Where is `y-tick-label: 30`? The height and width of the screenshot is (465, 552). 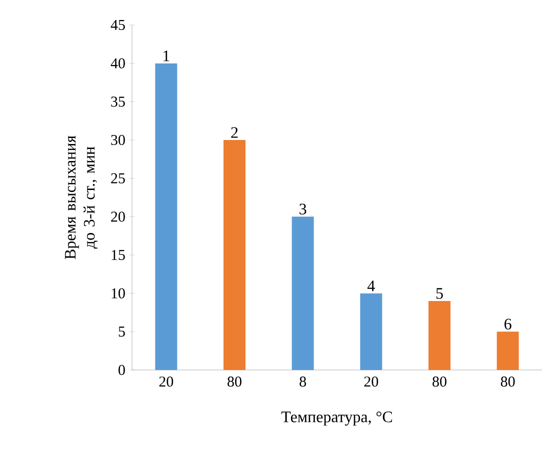 y-tick-label: 30 is located at coordinates (118, 140).